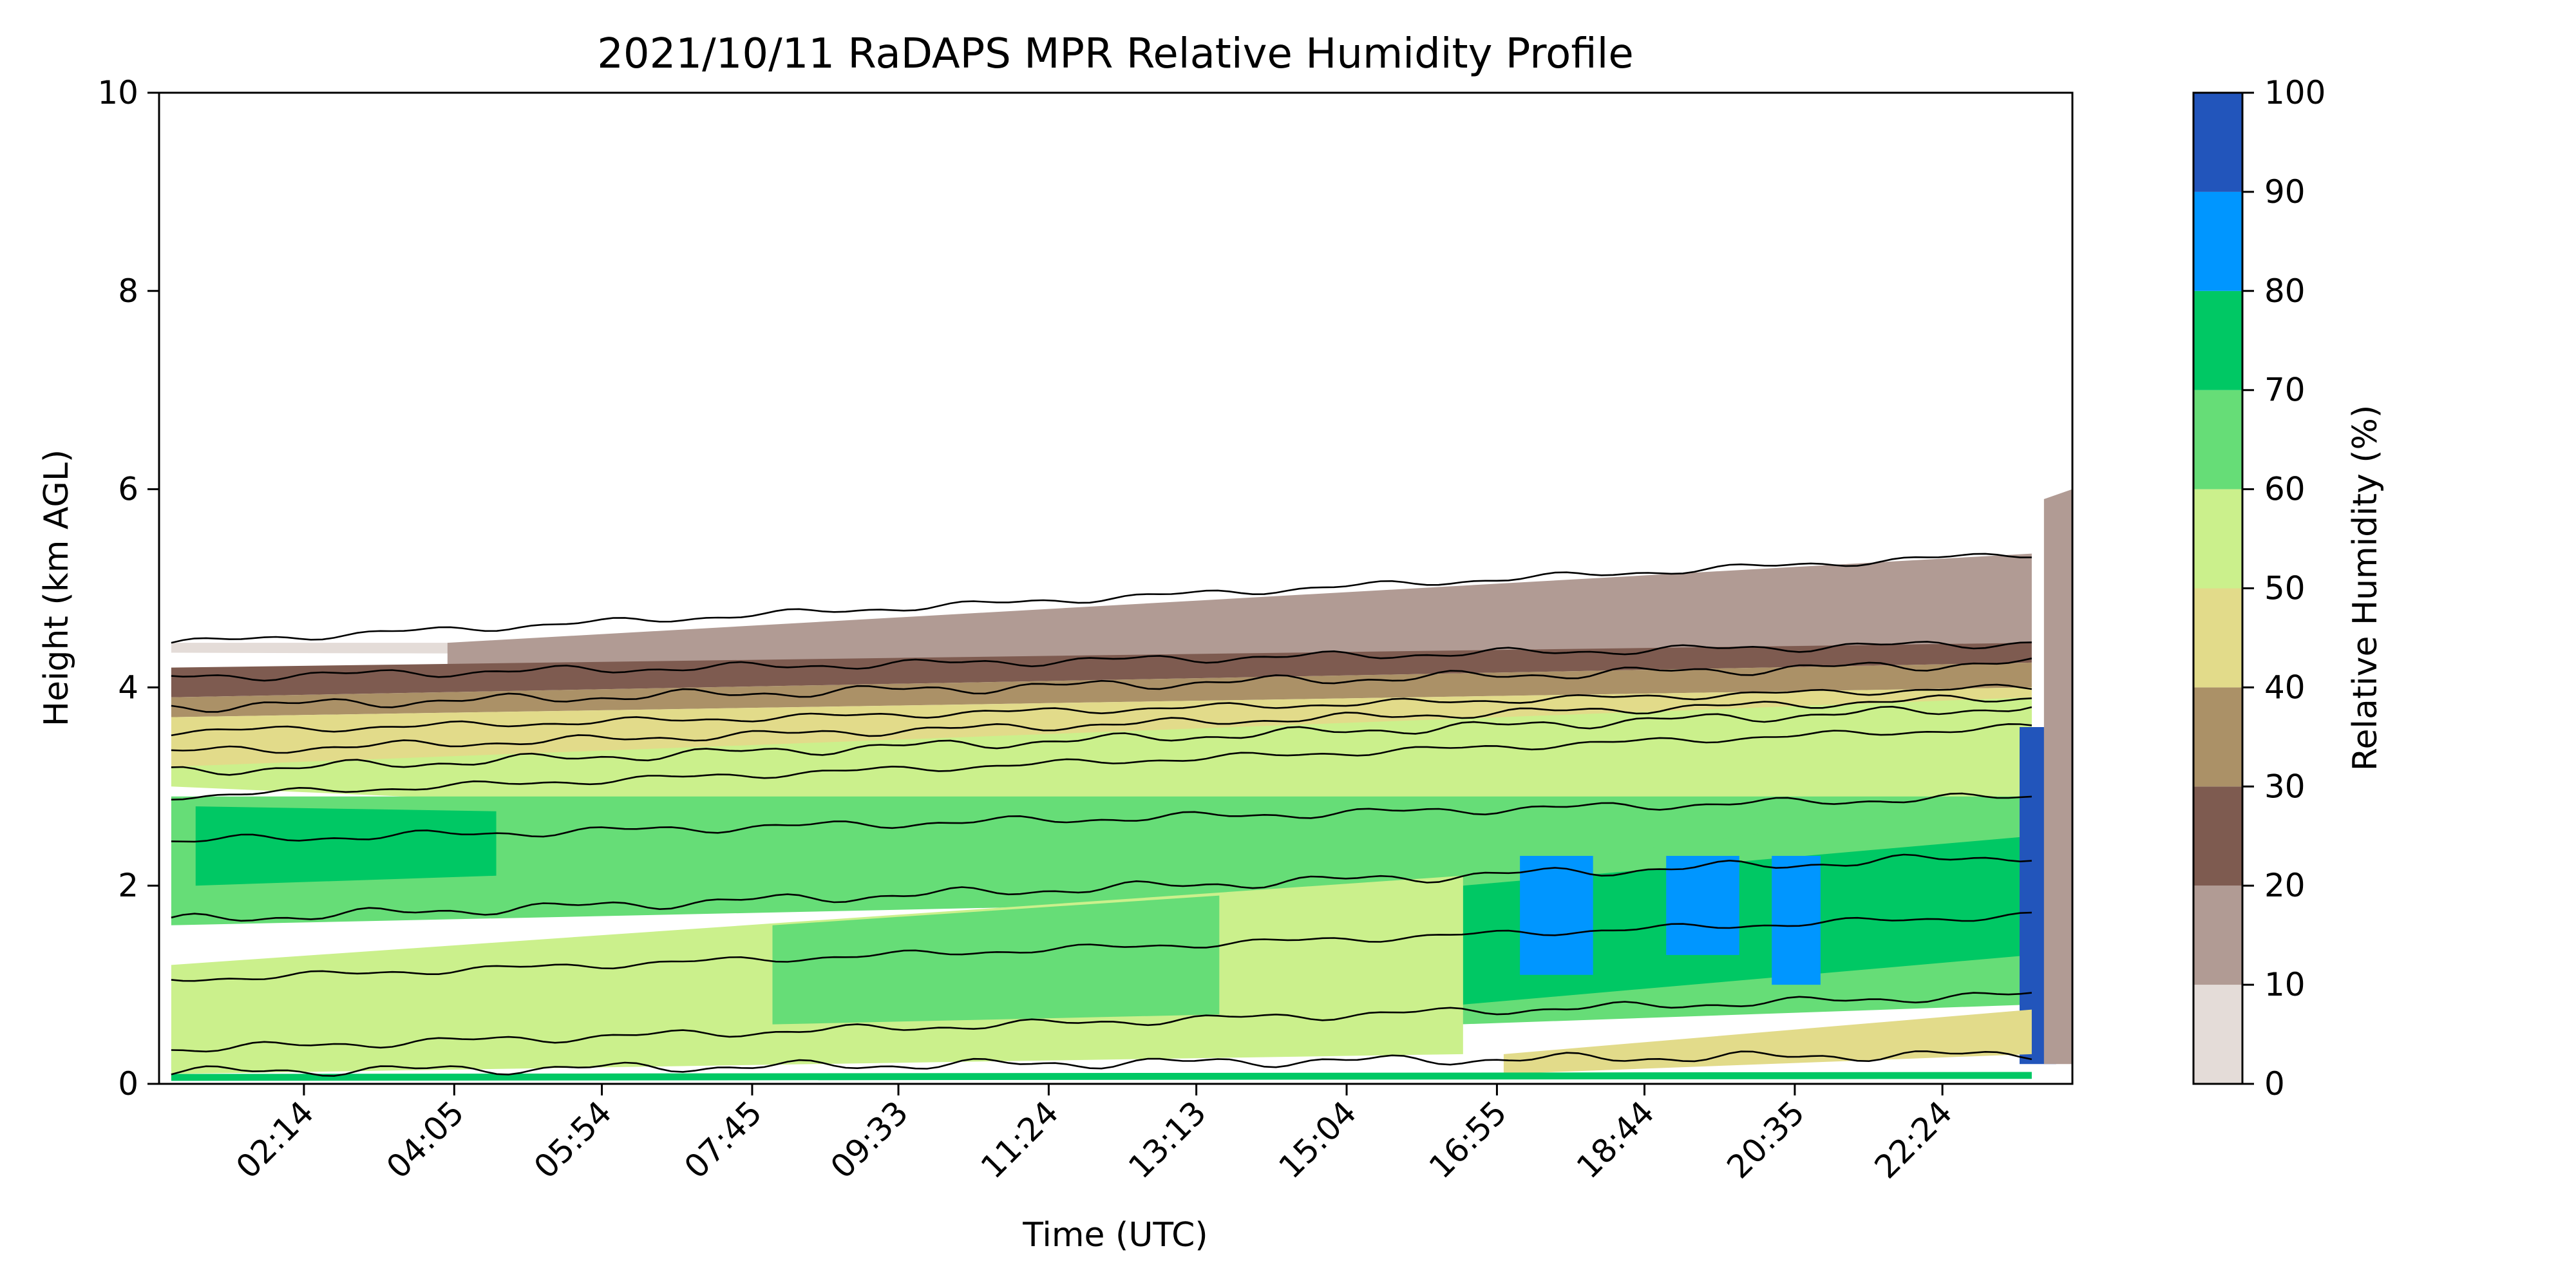  What do you see at coordinates (128, 1084) in the screenshot?
I see `y-tick-label: 0` at bounding box center [128, 1084].